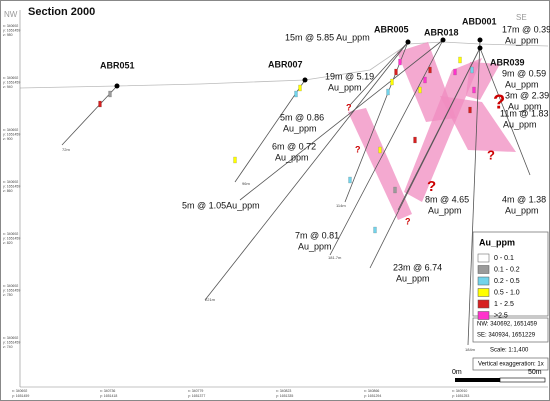 Image resolution: width=550 pixels, height=401 pixels. What do you see at coordinates (459, 391) in the screenshot?
I see `easting-label: x: 340910` at bounding box center [459, 391].